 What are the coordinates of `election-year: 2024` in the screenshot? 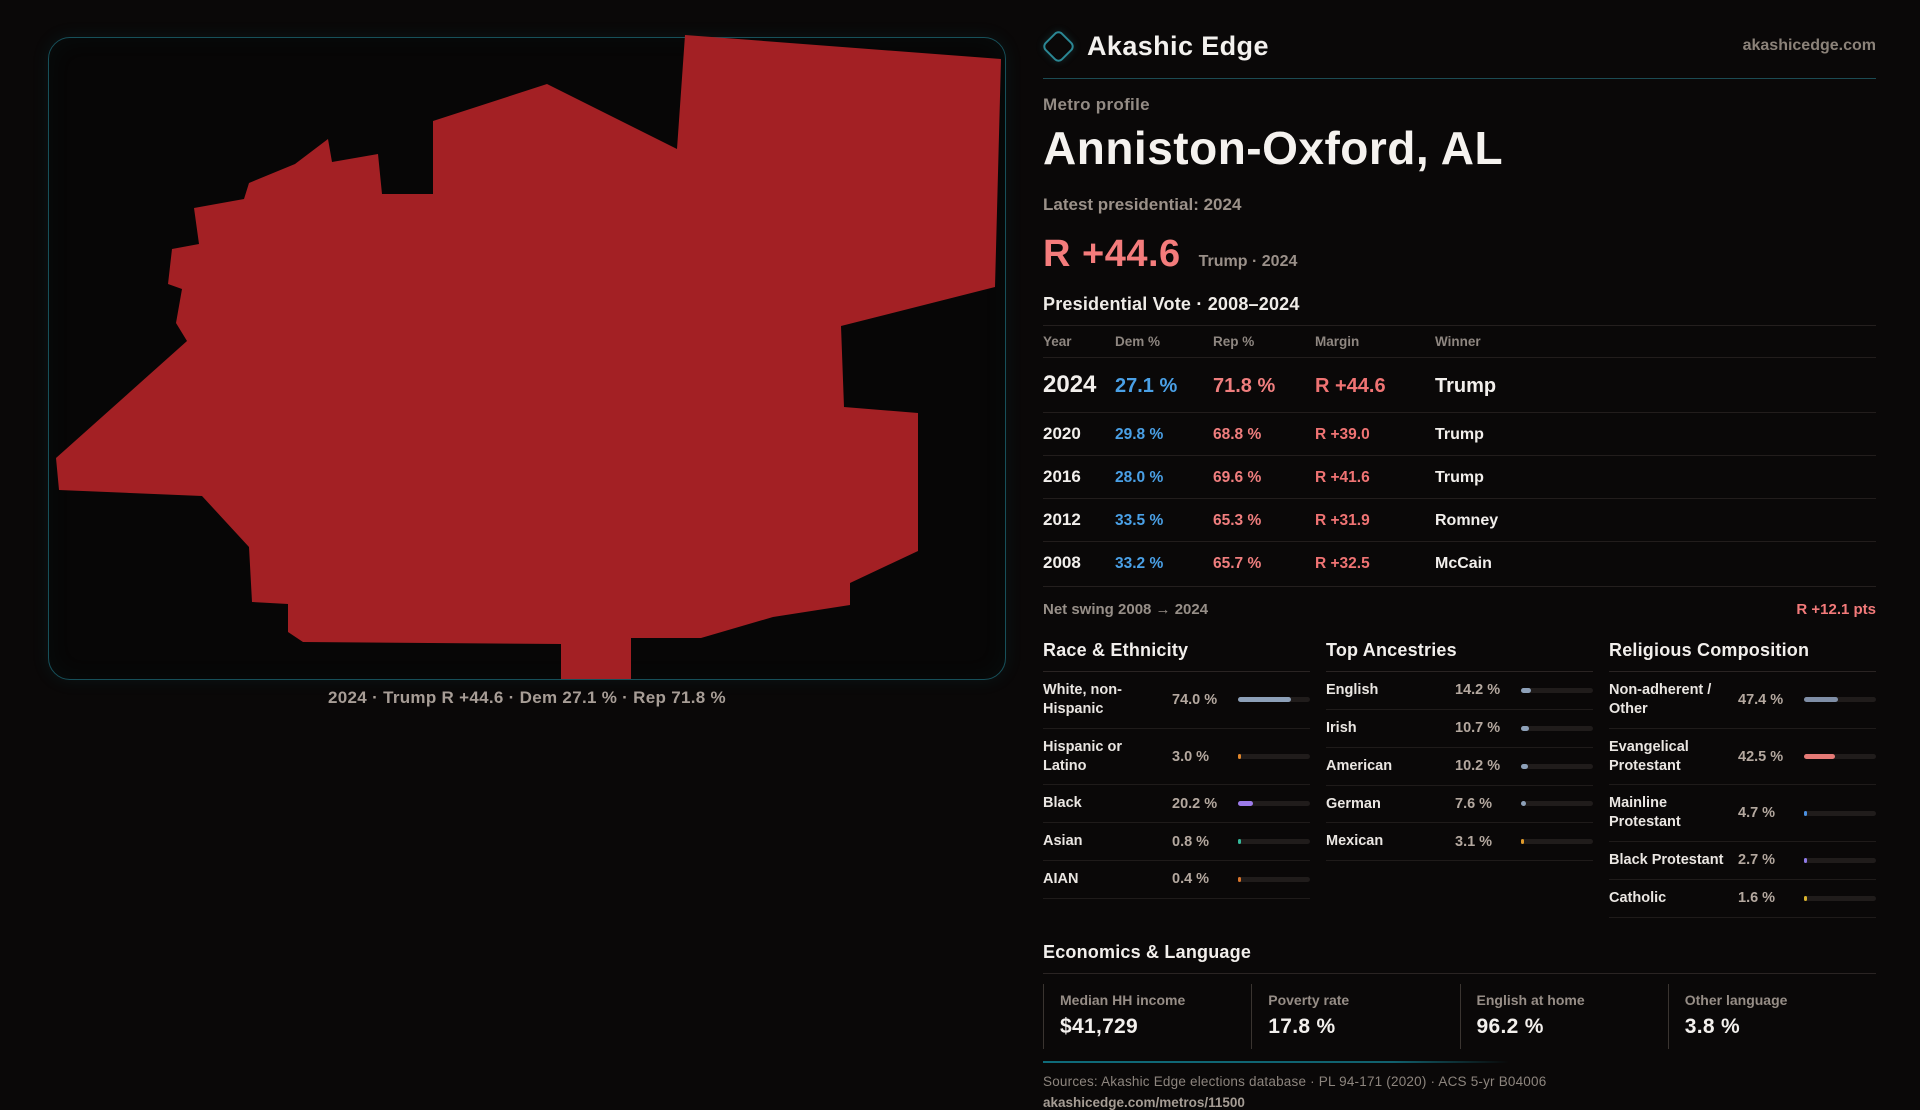 It's located at (1070, 384).